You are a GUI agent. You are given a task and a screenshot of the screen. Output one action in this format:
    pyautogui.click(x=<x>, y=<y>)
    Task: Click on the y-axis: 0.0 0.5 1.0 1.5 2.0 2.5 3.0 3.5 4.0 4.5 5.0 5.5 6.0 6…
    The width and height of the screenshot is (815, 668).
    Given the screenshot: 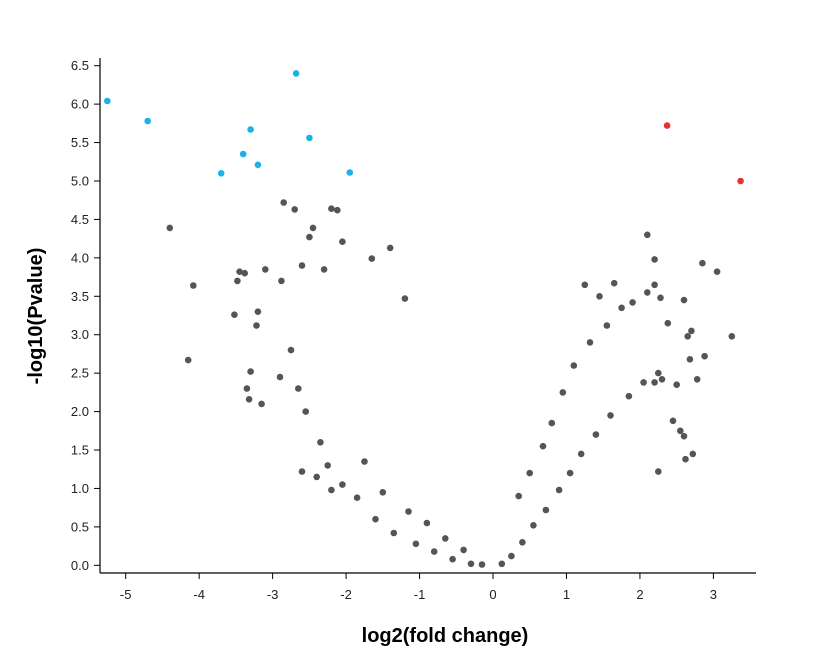 What is the action you would take?
    pyautogui.click(x=86, y=315)
    